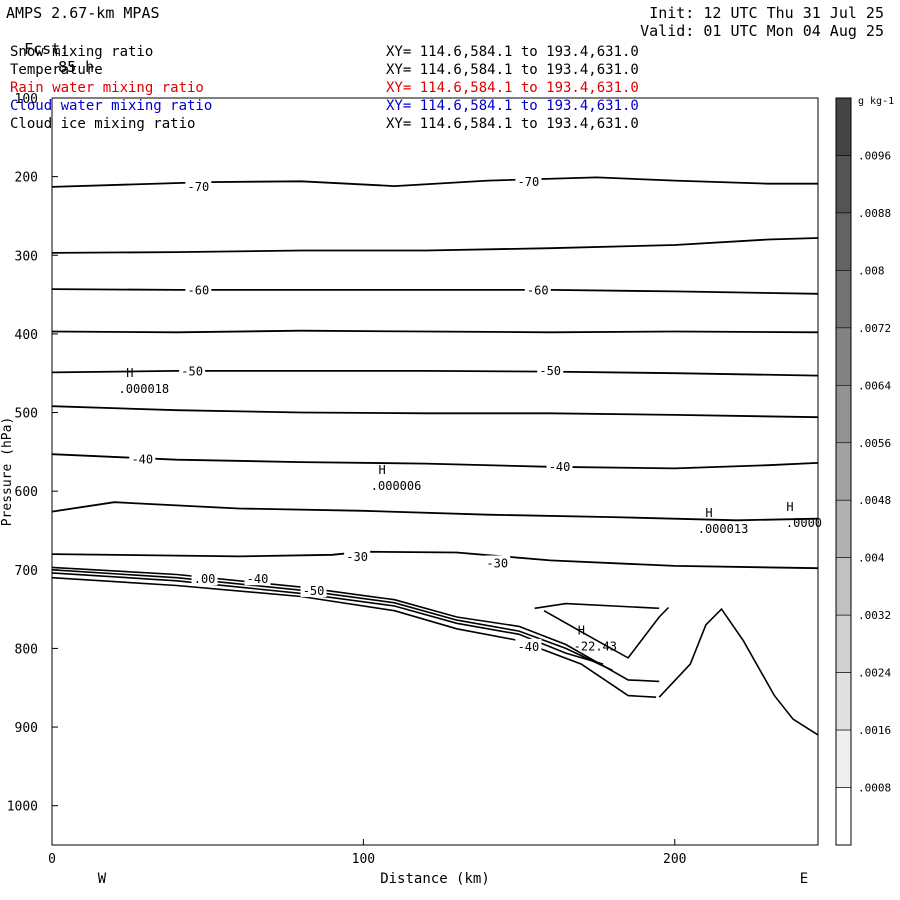  Describe the element at coordinates (144, 389) in the screenshot. I see `high-value: .000018` at that location.